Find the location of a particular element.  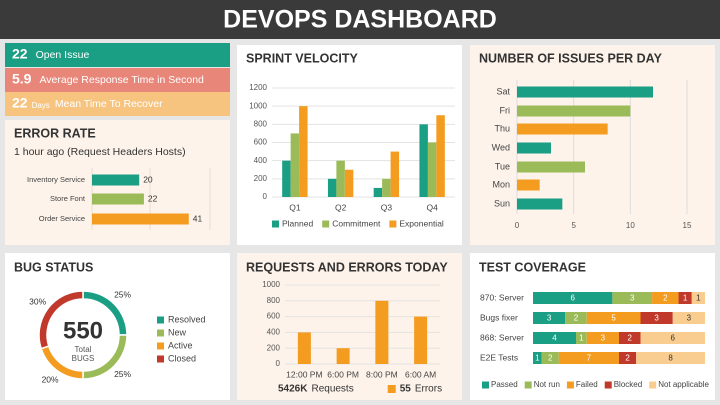

legend-label: New is located at coordinates (177, 332).